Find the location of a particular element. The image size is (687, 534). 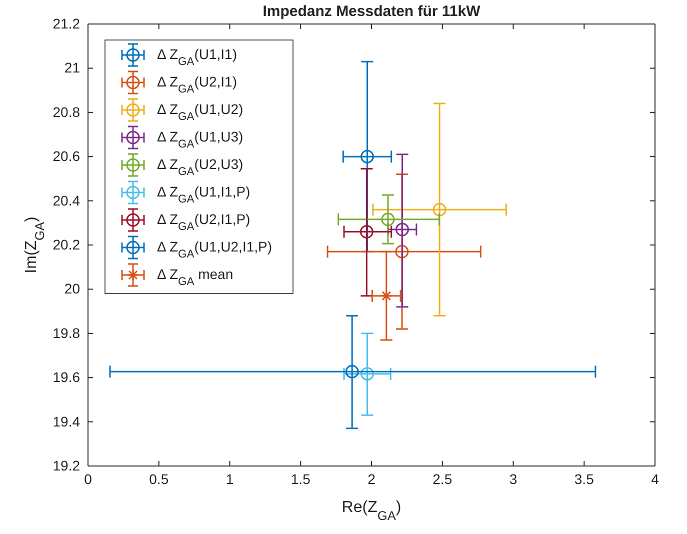

x-tick-label: 1 is located at coordinates (230, 478).